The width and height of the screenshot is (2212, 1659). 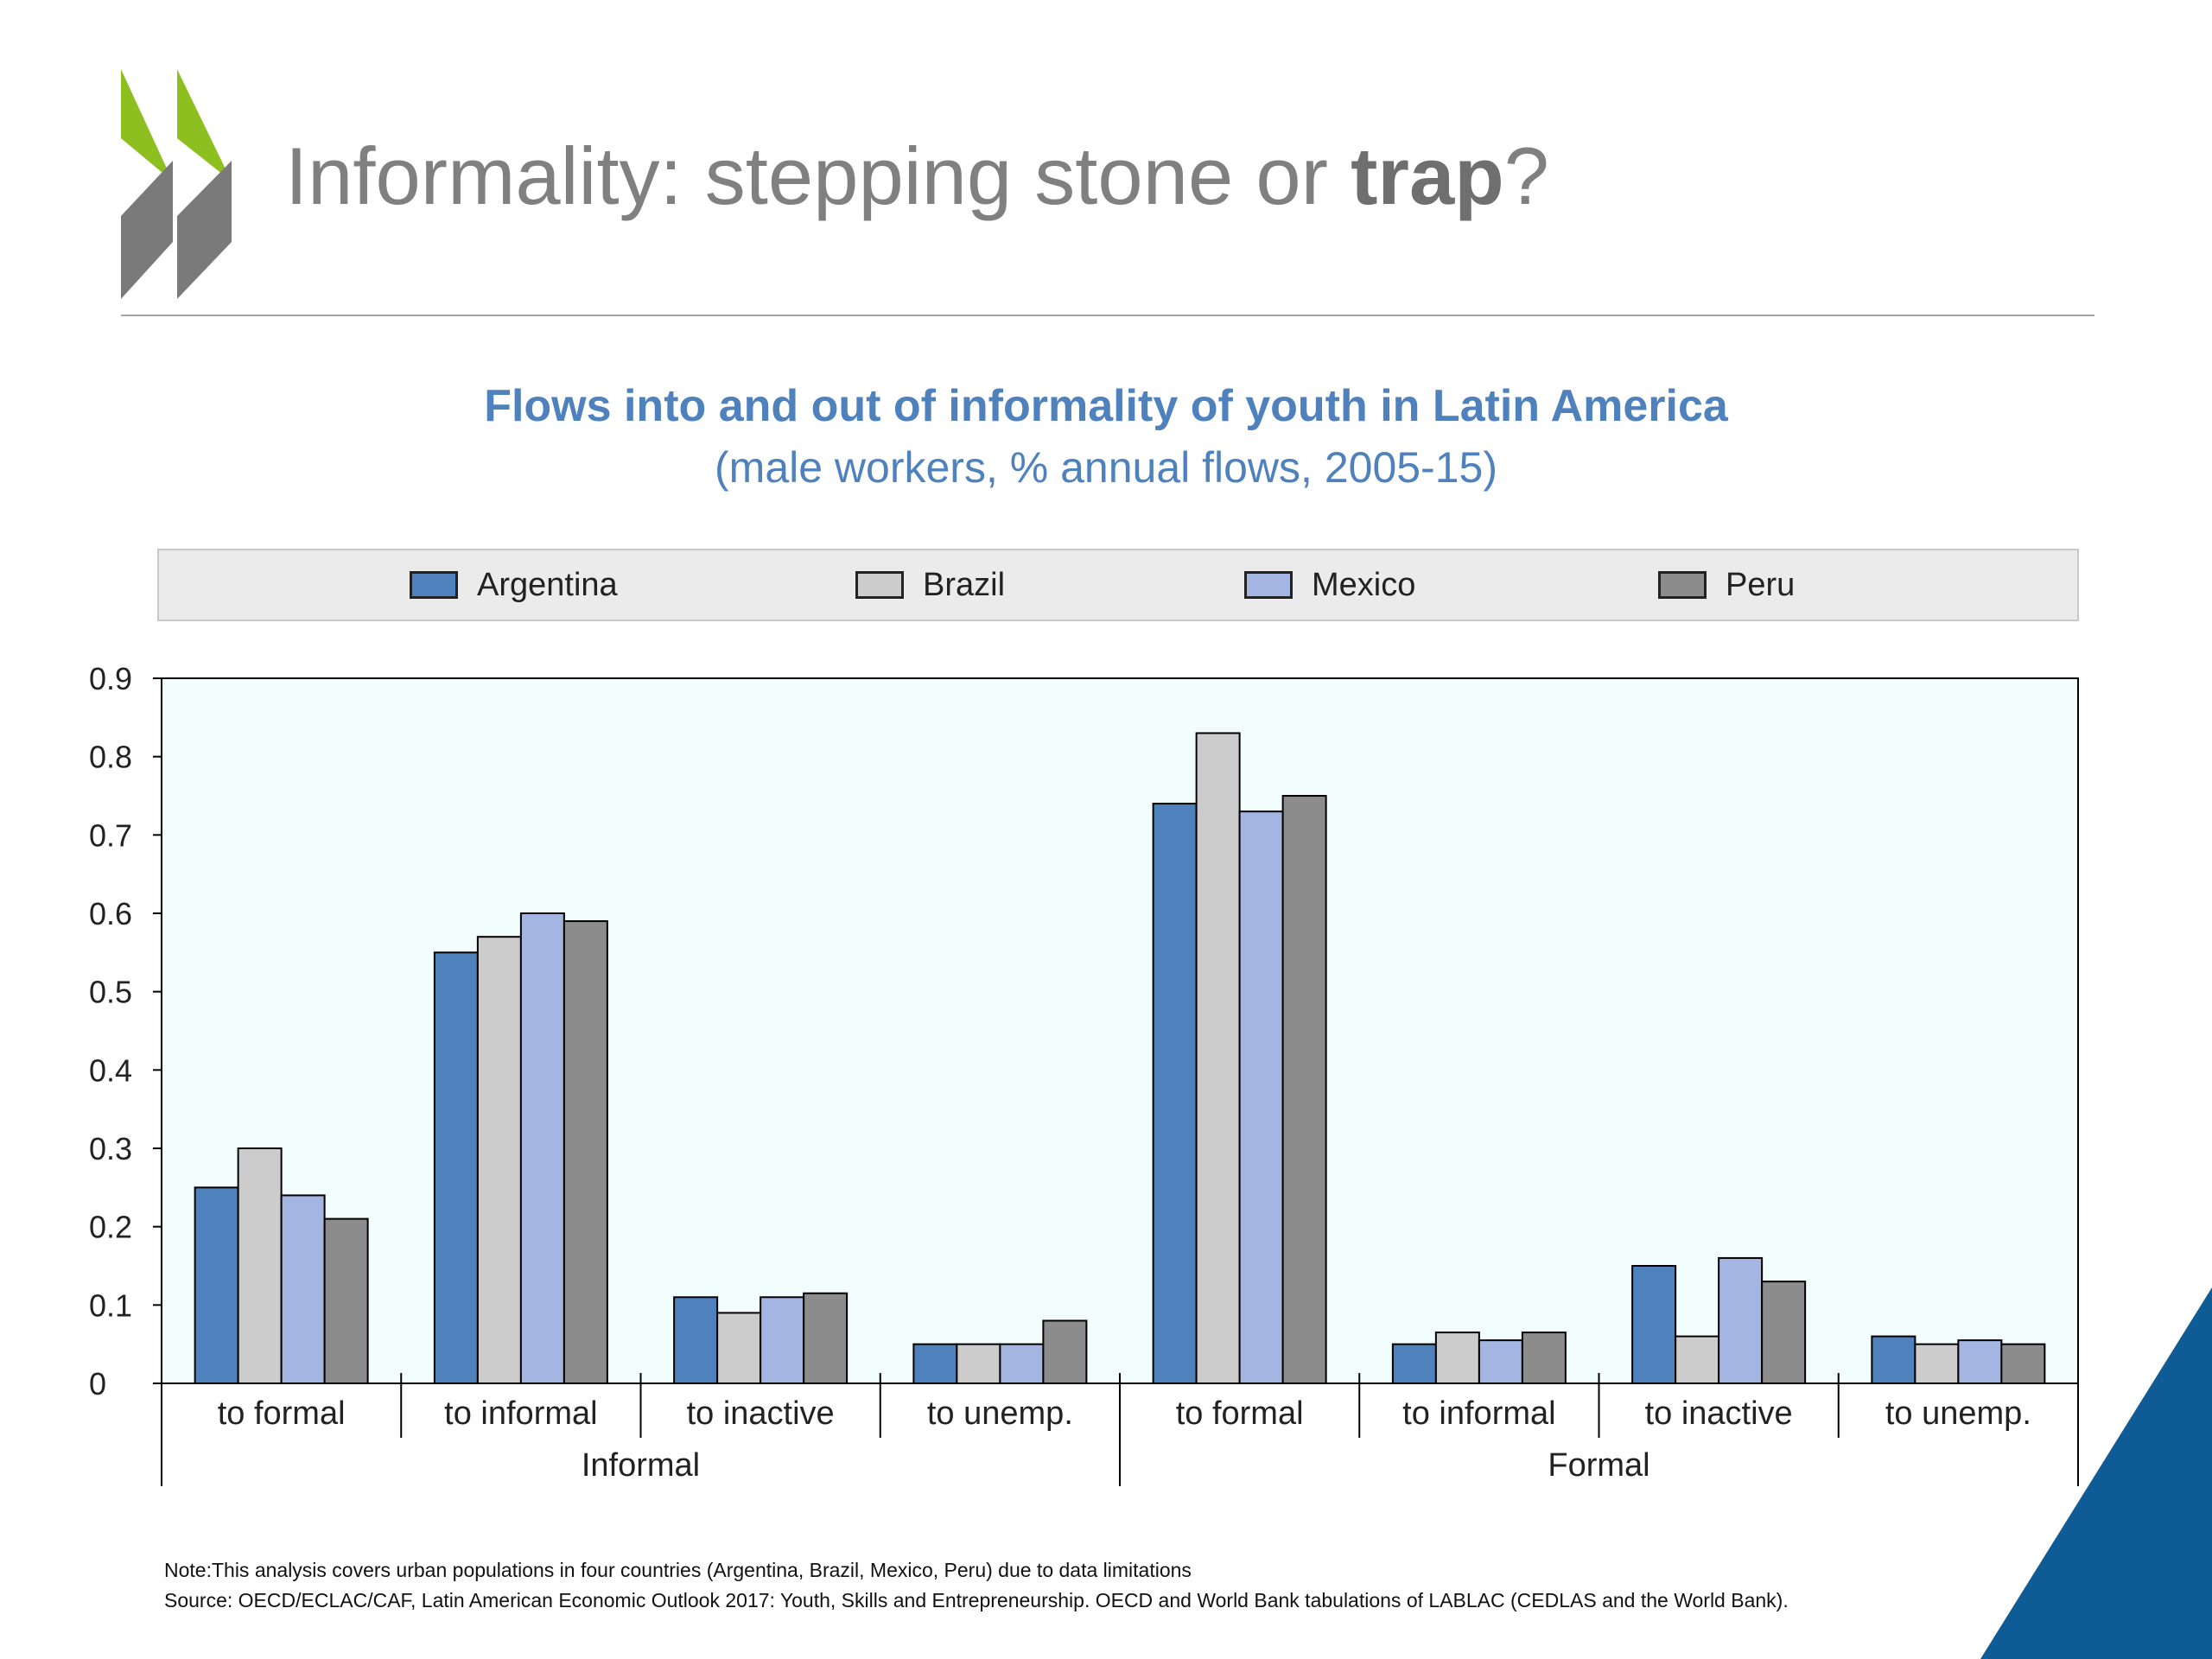 I want to click on x-group-label: Formal, so click(x=1598, y=1465).